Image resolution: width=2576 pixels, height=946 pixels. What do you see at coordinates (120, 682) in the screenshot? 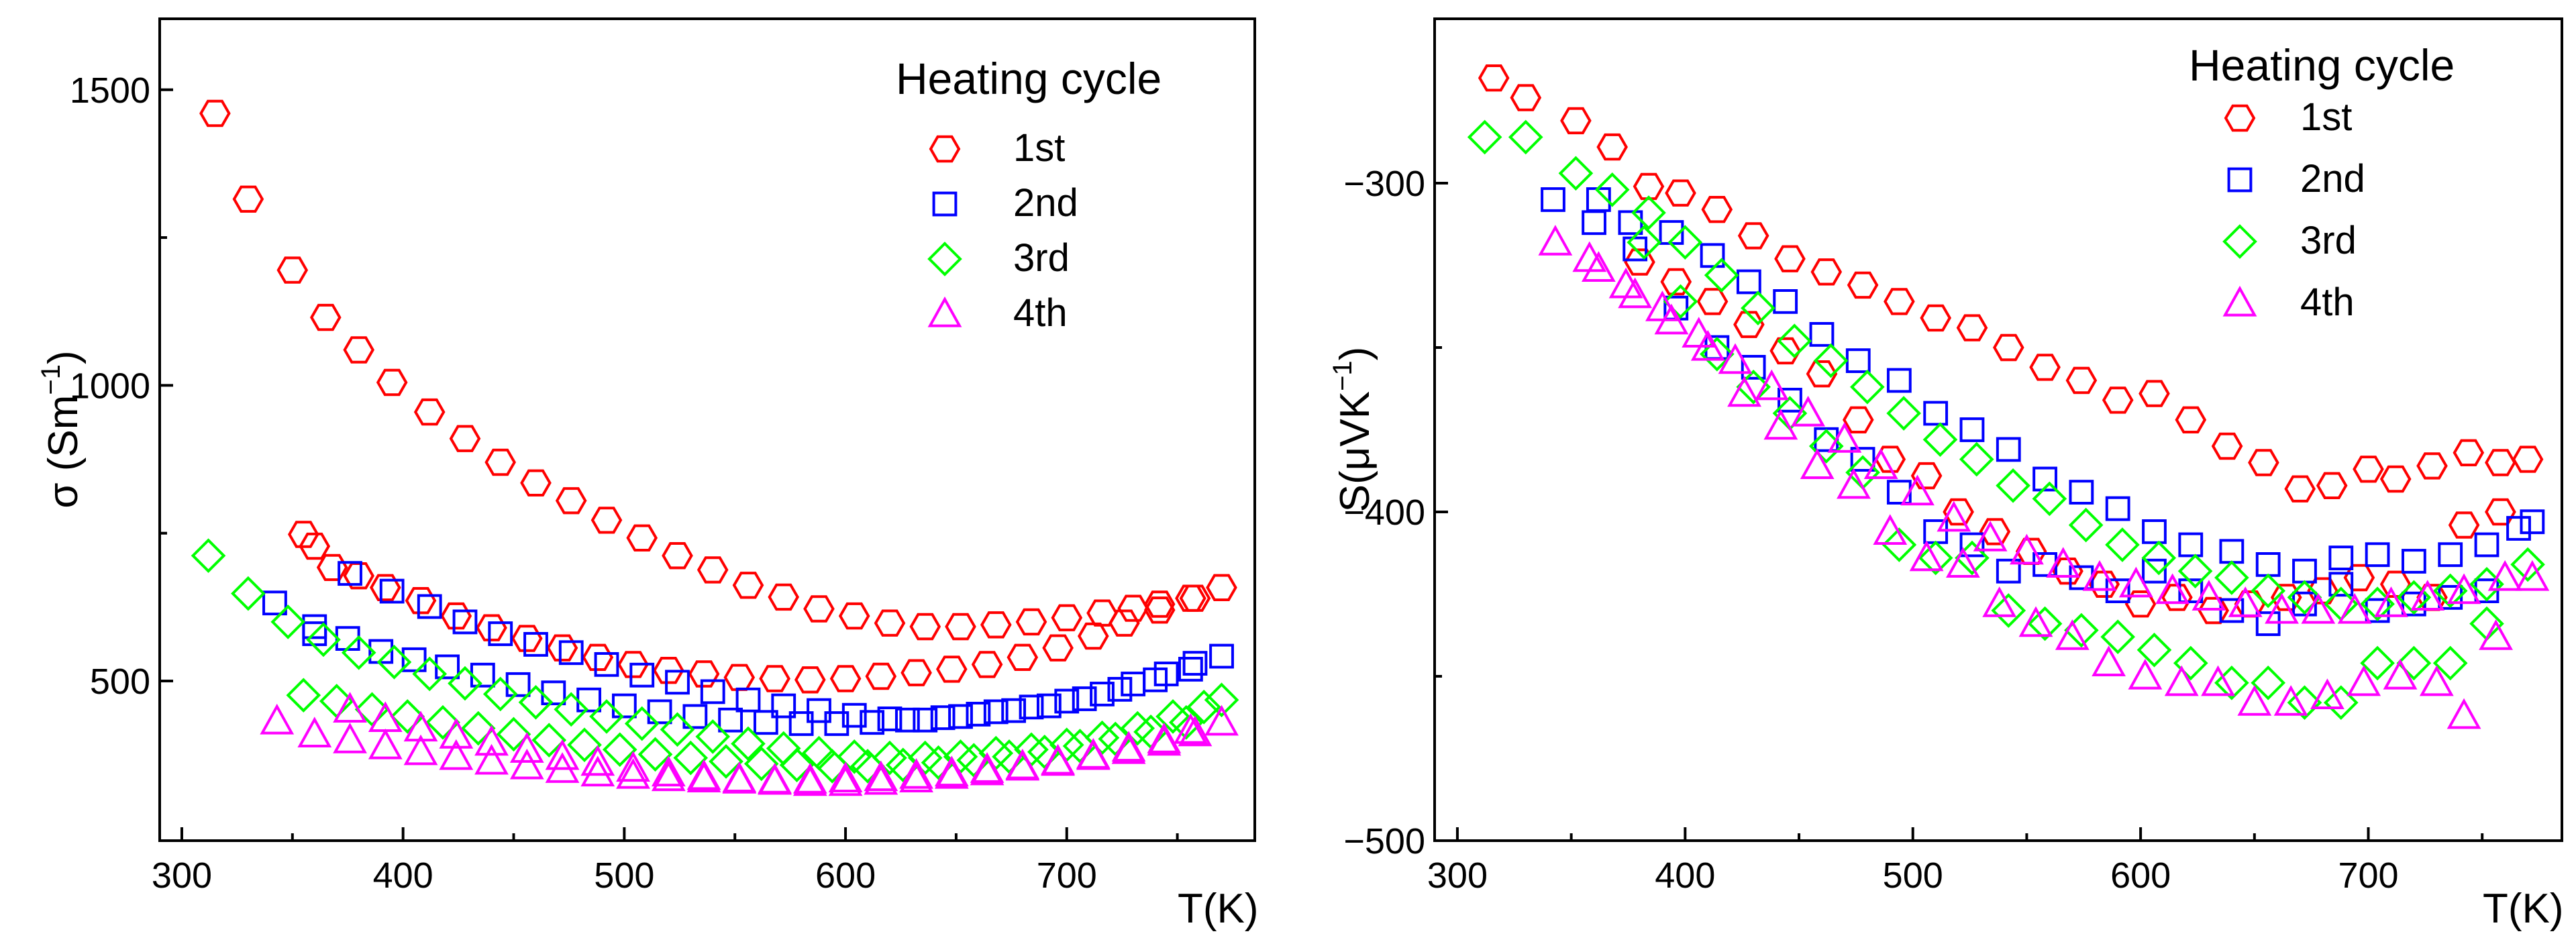
I see `y-tick-label: 500` at bounding box center [120, 682].